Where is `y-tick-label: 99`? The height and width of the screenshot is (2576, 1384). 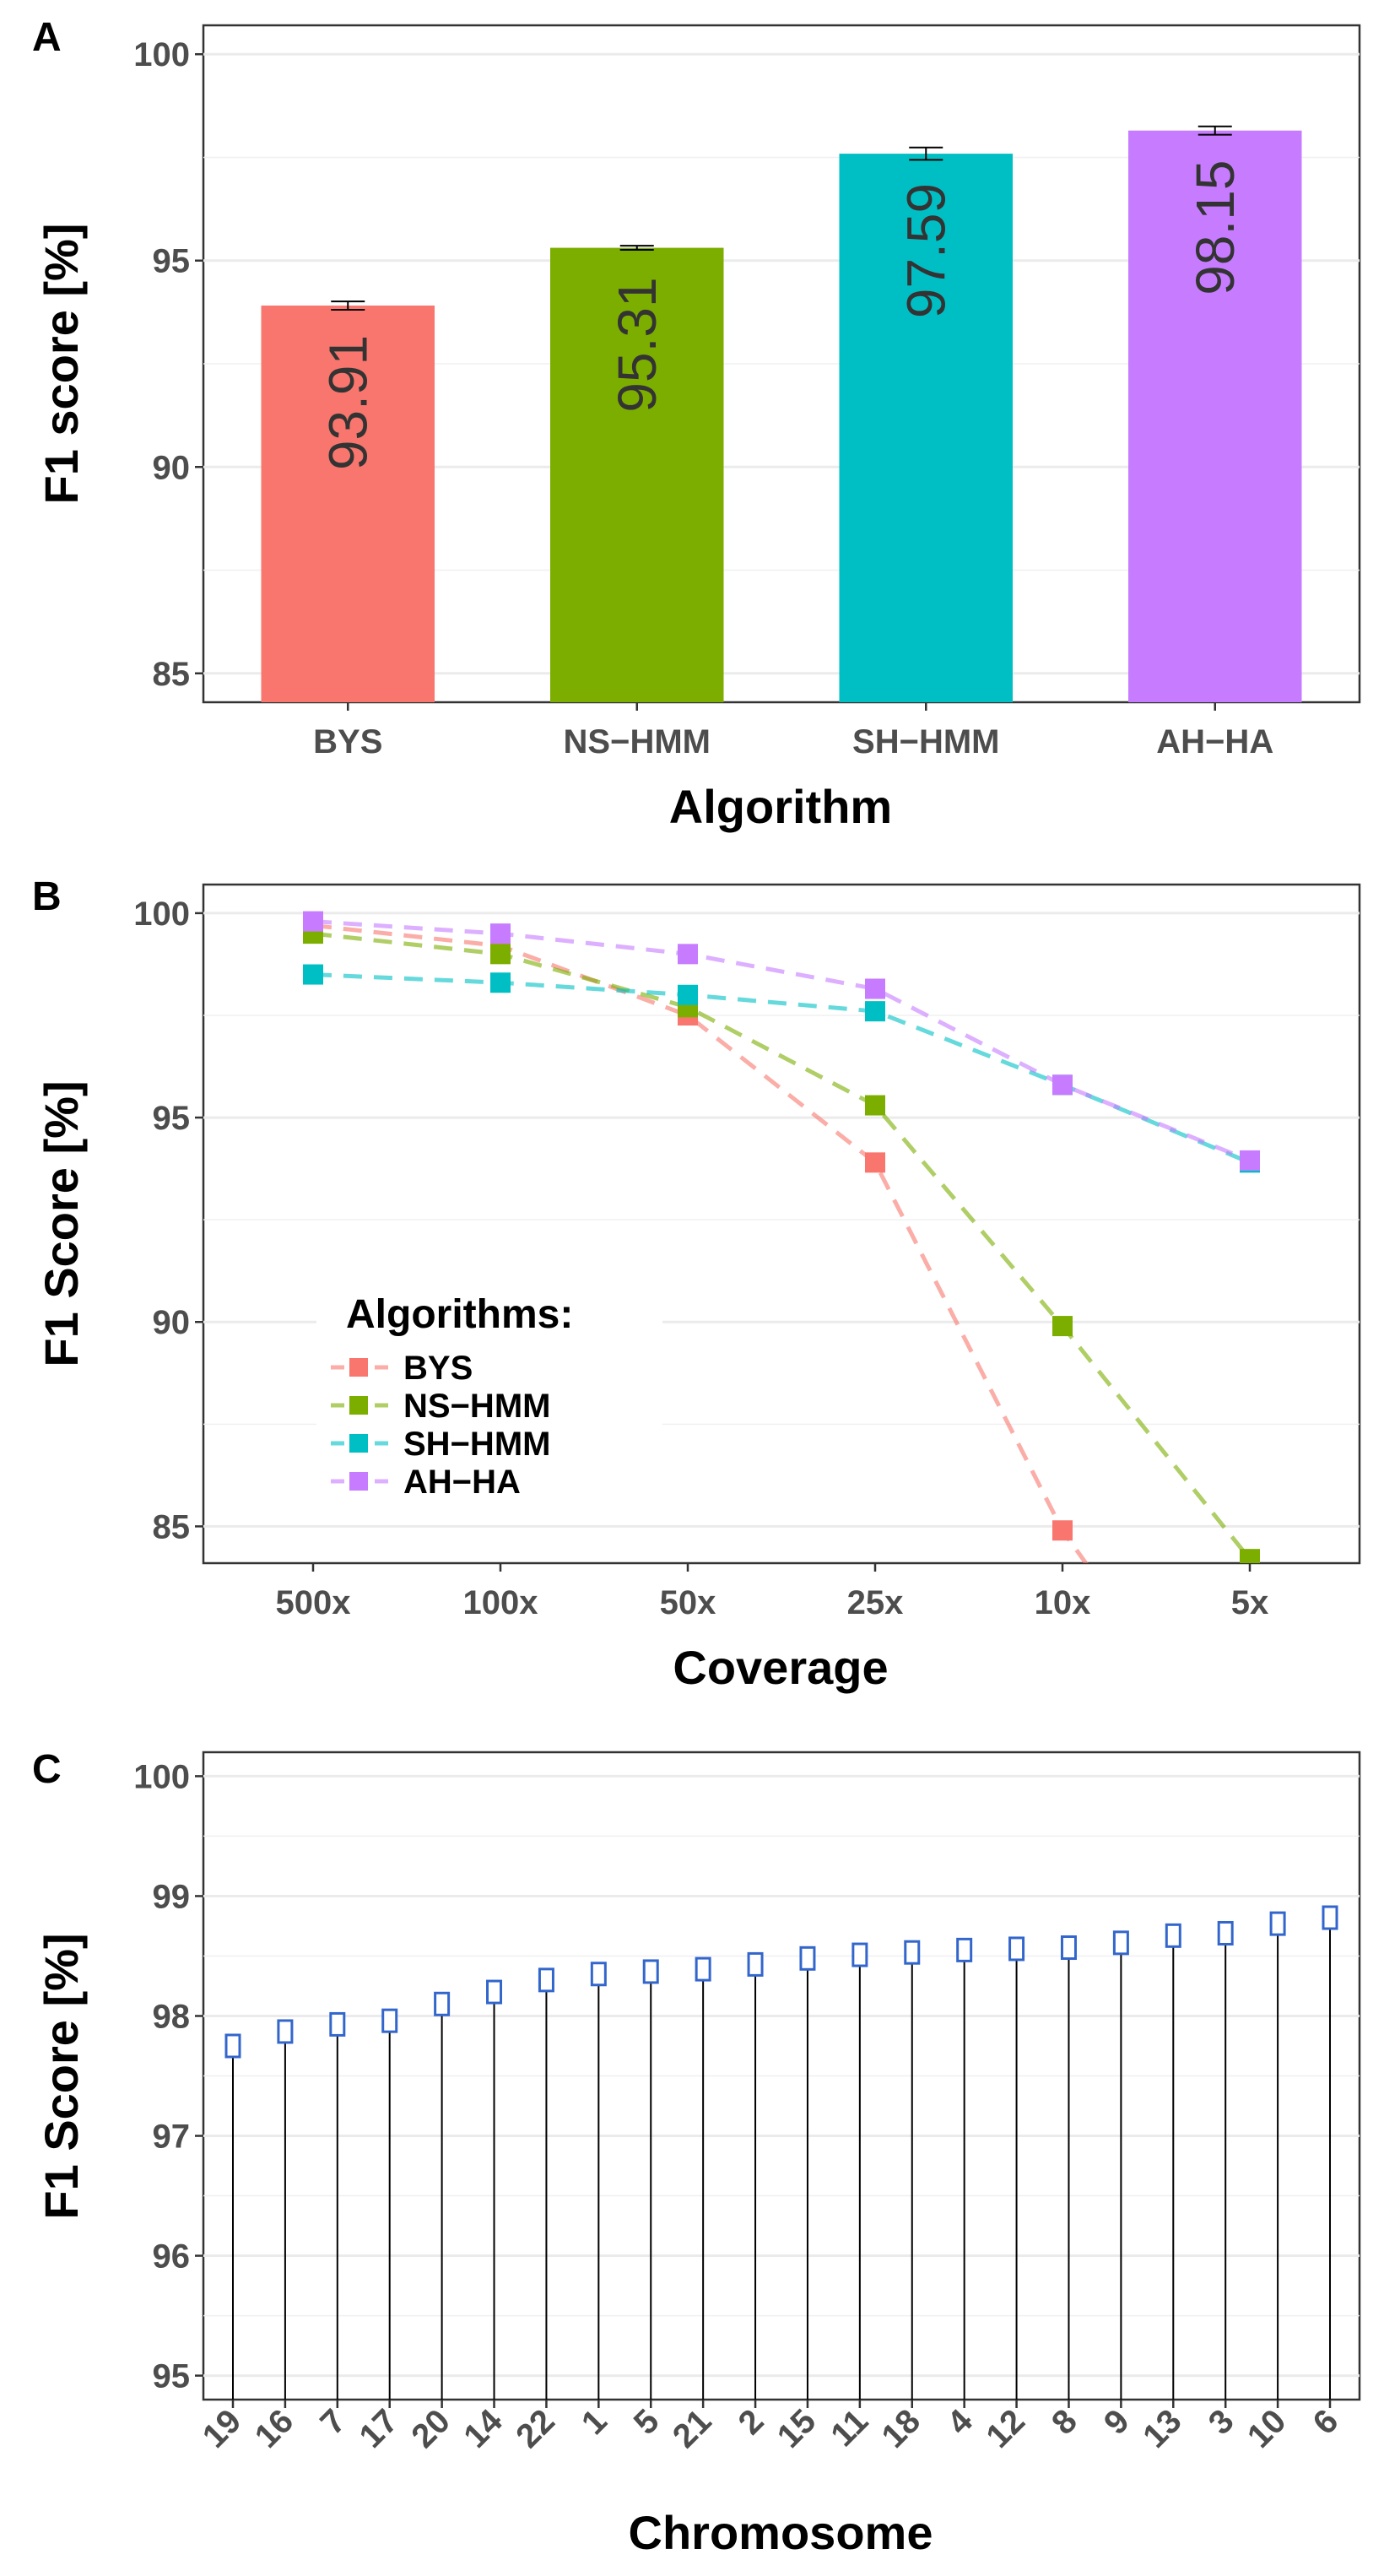
y-tick-label: 99 is located at coordinates (172, 1896).